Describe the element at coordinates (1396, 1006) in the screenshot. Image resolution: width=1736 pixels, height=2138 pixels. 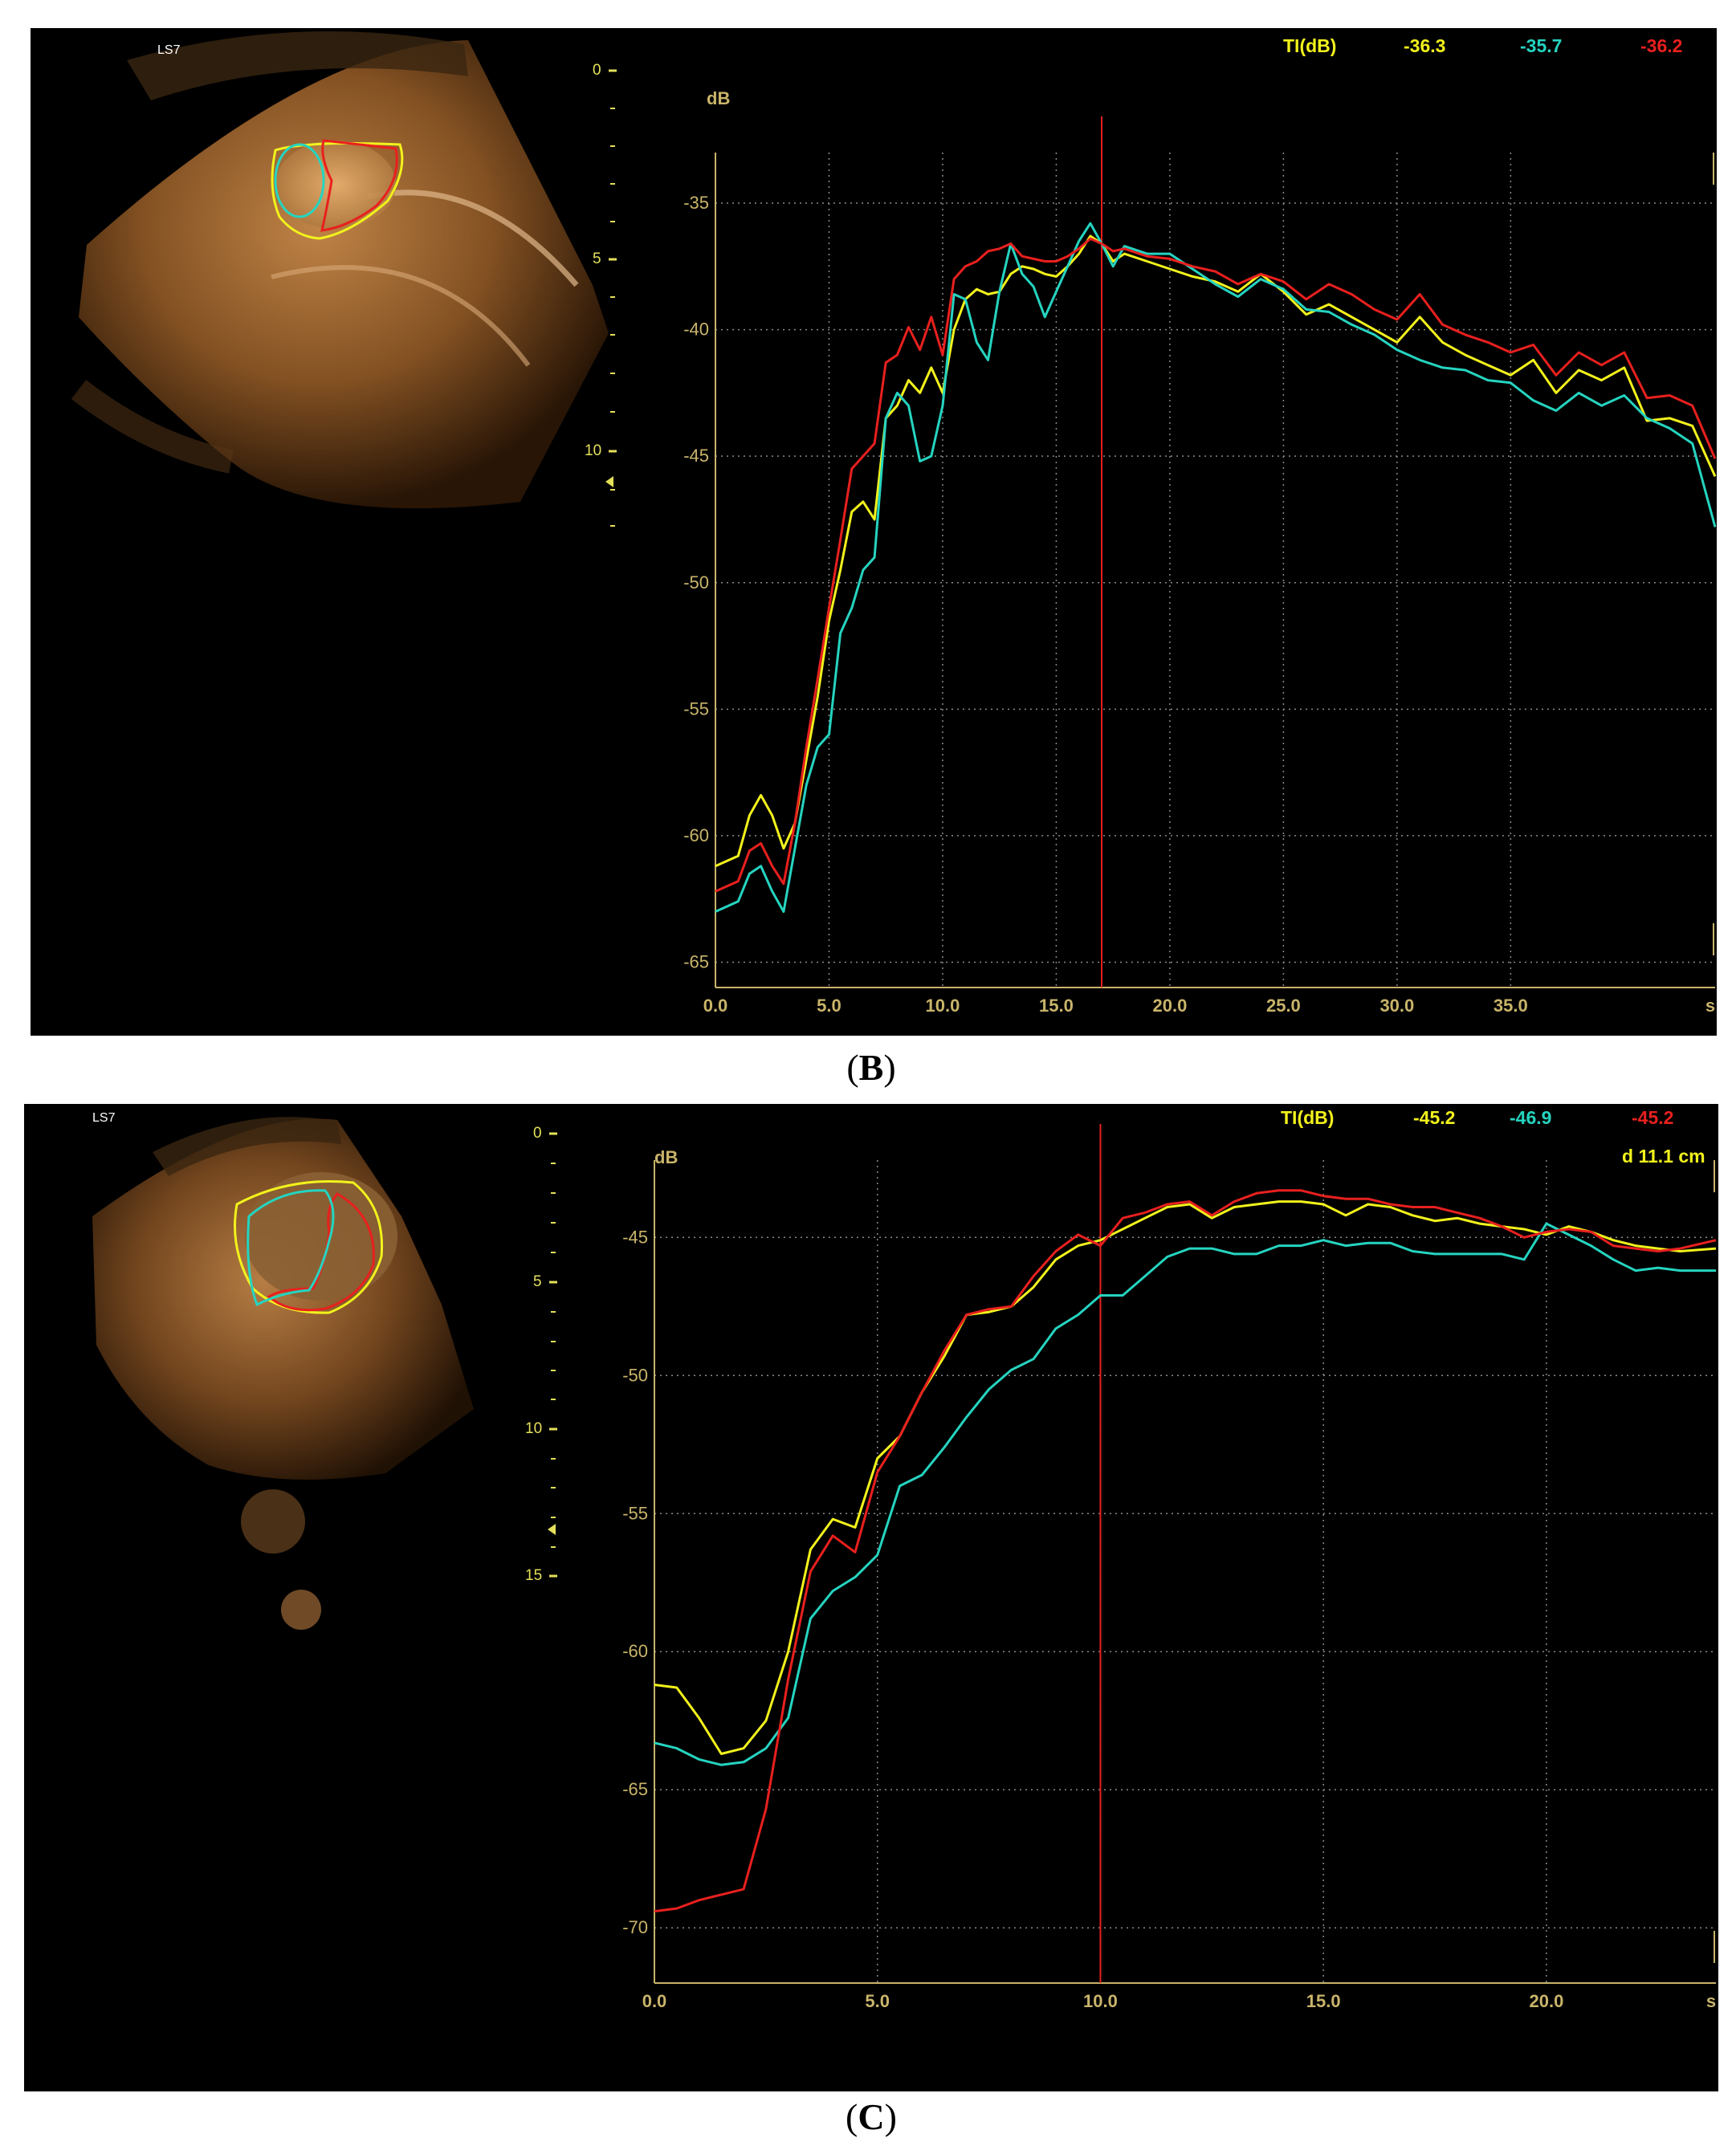
I see `x-tick-label: 30.0` at that location.